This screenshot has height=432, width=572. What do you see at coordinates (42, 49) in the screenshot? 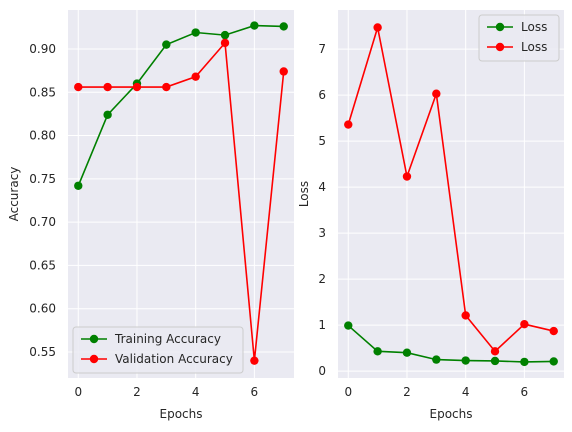
I see `y-tick-label: 0.90` at bounding box center [42, 49].